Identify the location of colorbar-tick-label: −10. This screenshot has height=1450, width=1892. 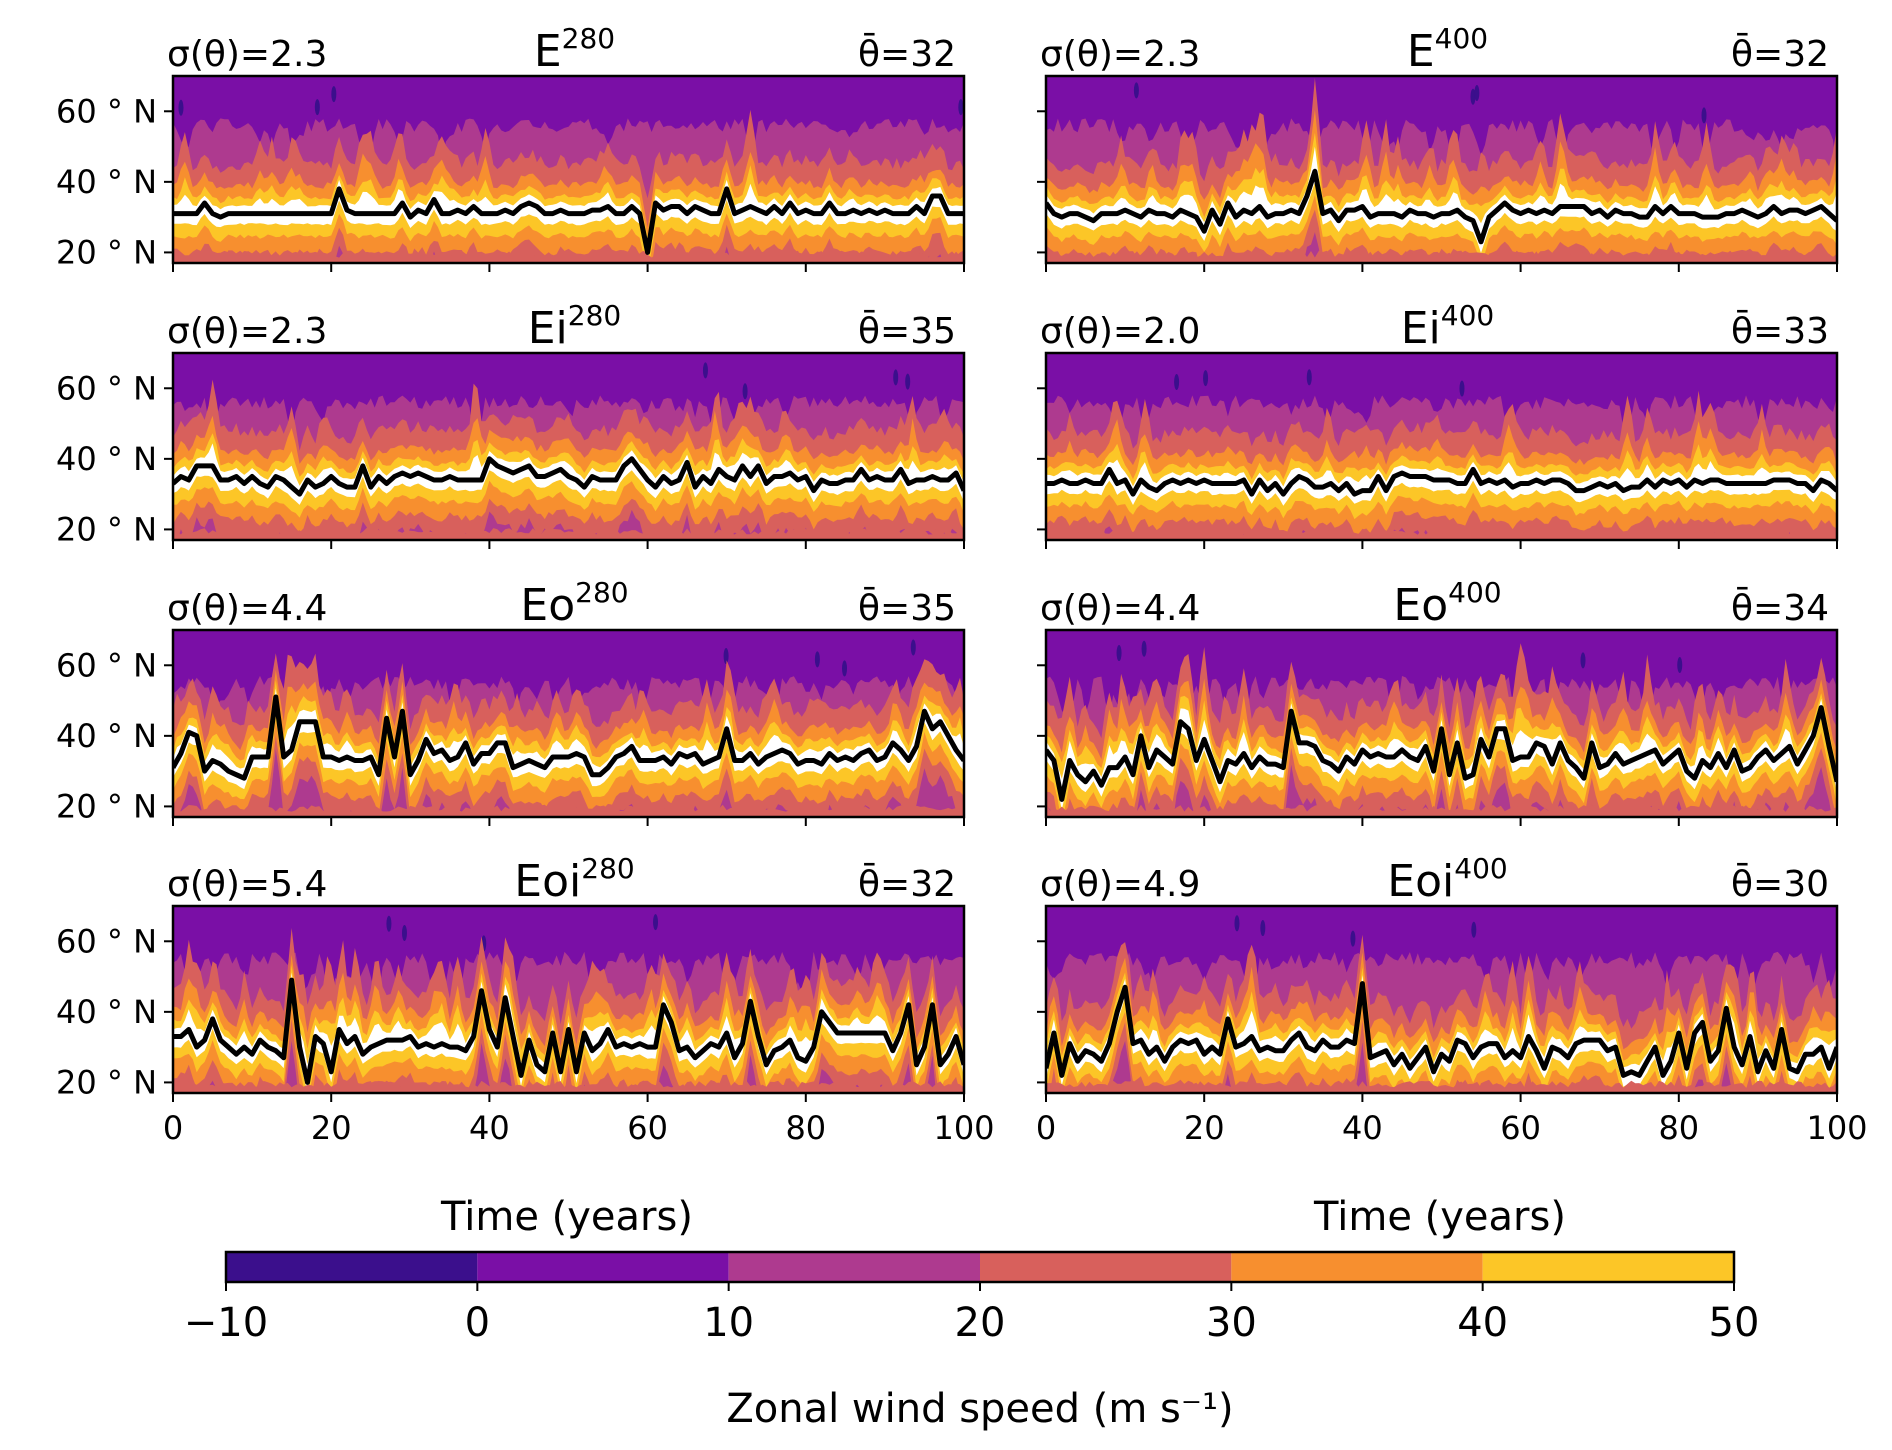
(226, 1323).